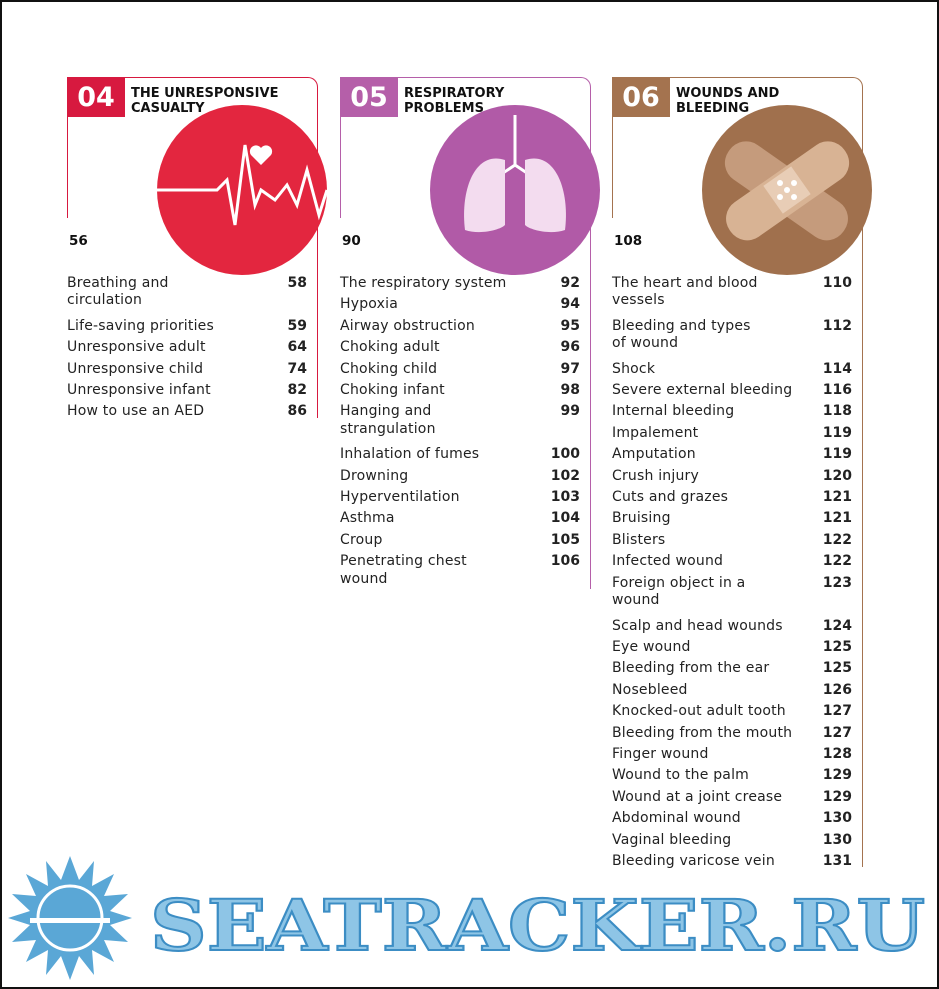 The width and height of the screenshot is (939, 989). Describe the element at coordinates (565, 497) in the screenshot. I see `entry-page: 103` at that location.